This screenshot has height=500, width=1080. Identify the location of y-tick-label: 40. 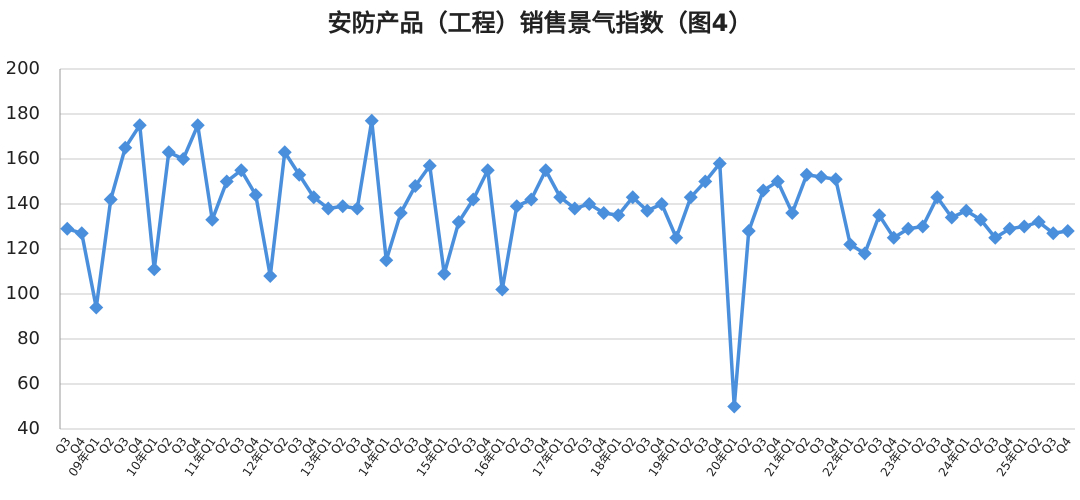
(28, 428).